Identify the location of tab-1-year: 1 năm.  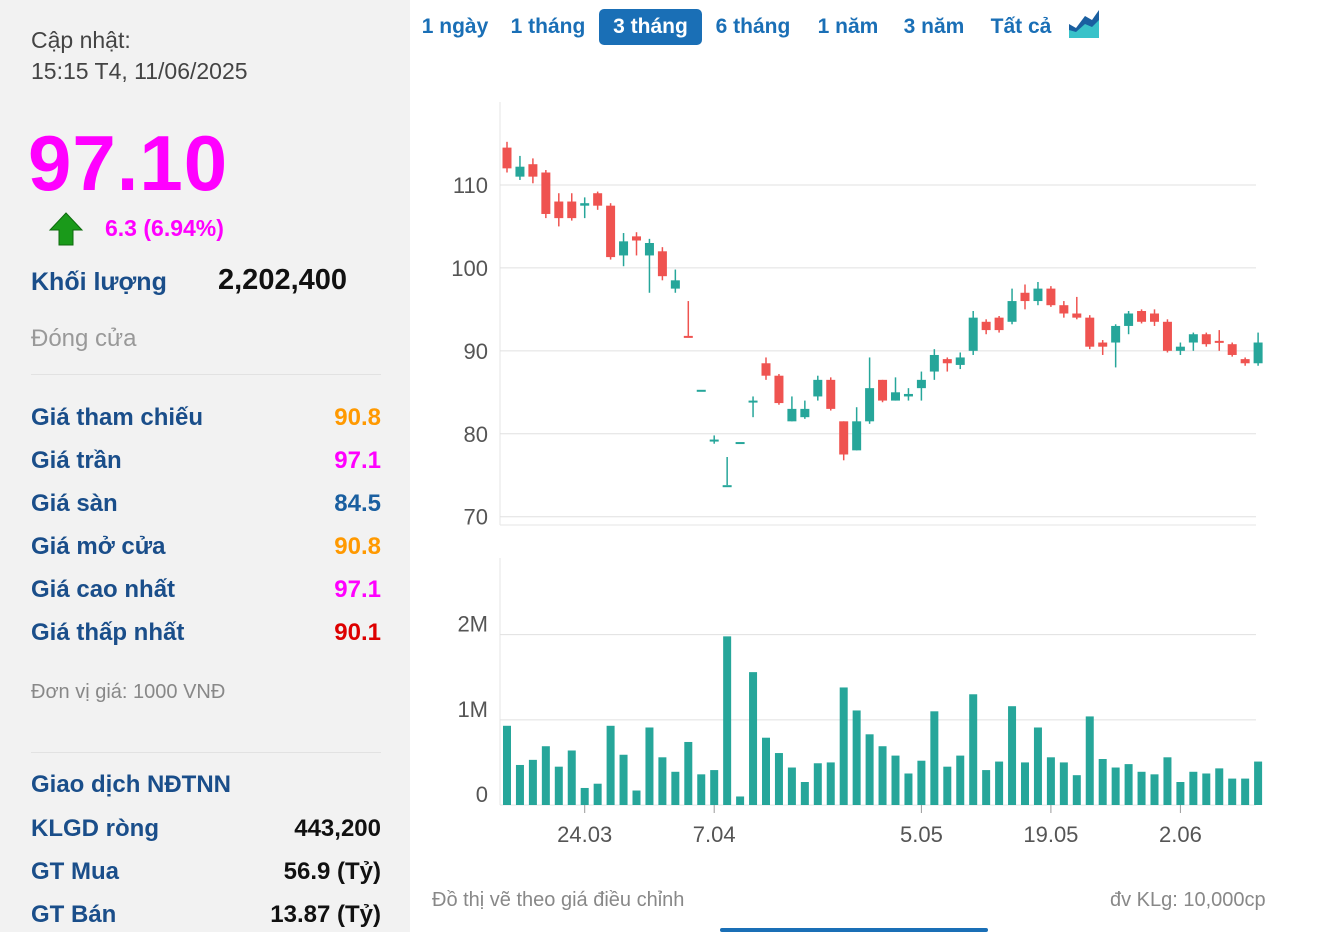
(848, 26).